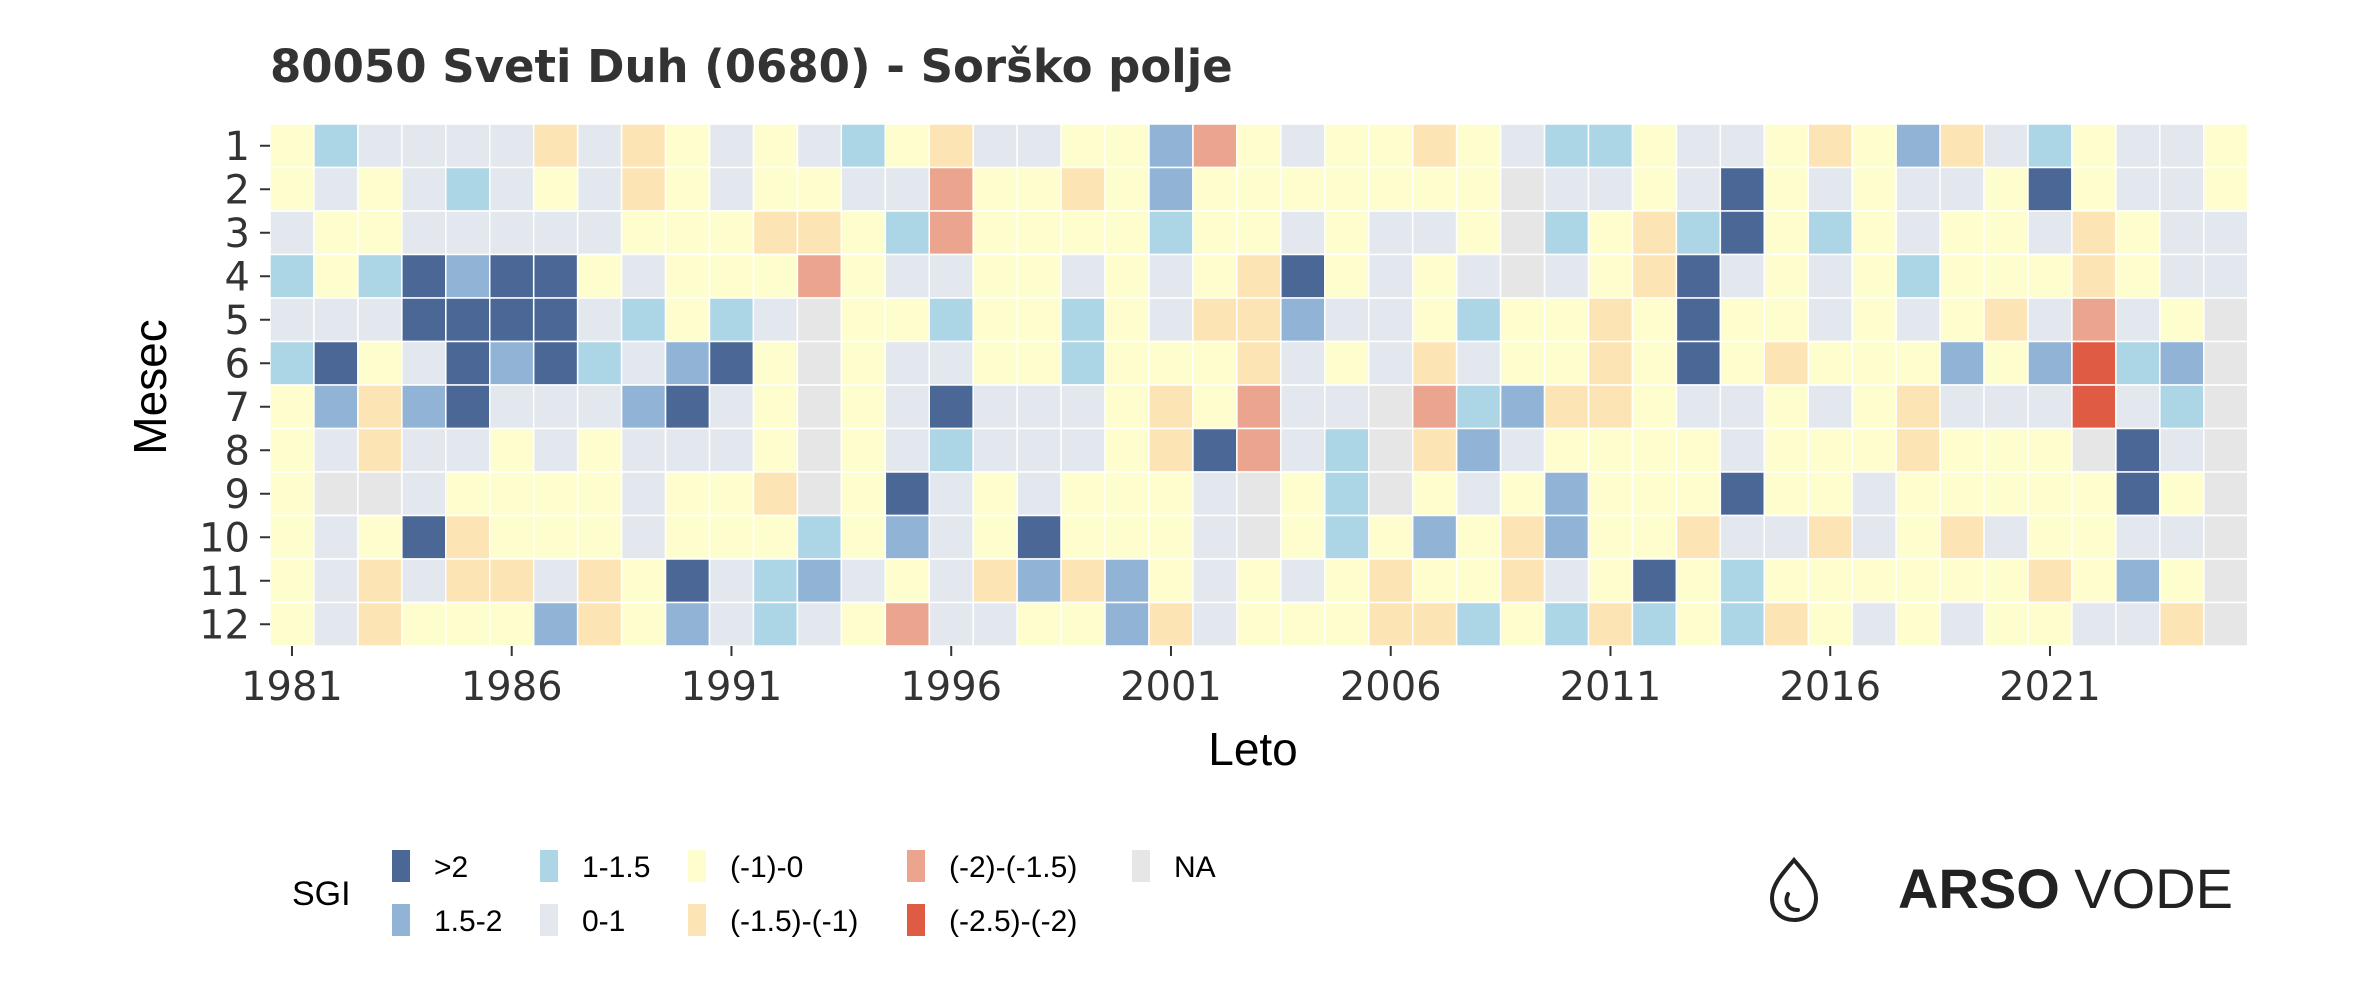  Describe the element at coordinates (237, 364) in the screenshot. I see `y-tick-label: 6` at that location.